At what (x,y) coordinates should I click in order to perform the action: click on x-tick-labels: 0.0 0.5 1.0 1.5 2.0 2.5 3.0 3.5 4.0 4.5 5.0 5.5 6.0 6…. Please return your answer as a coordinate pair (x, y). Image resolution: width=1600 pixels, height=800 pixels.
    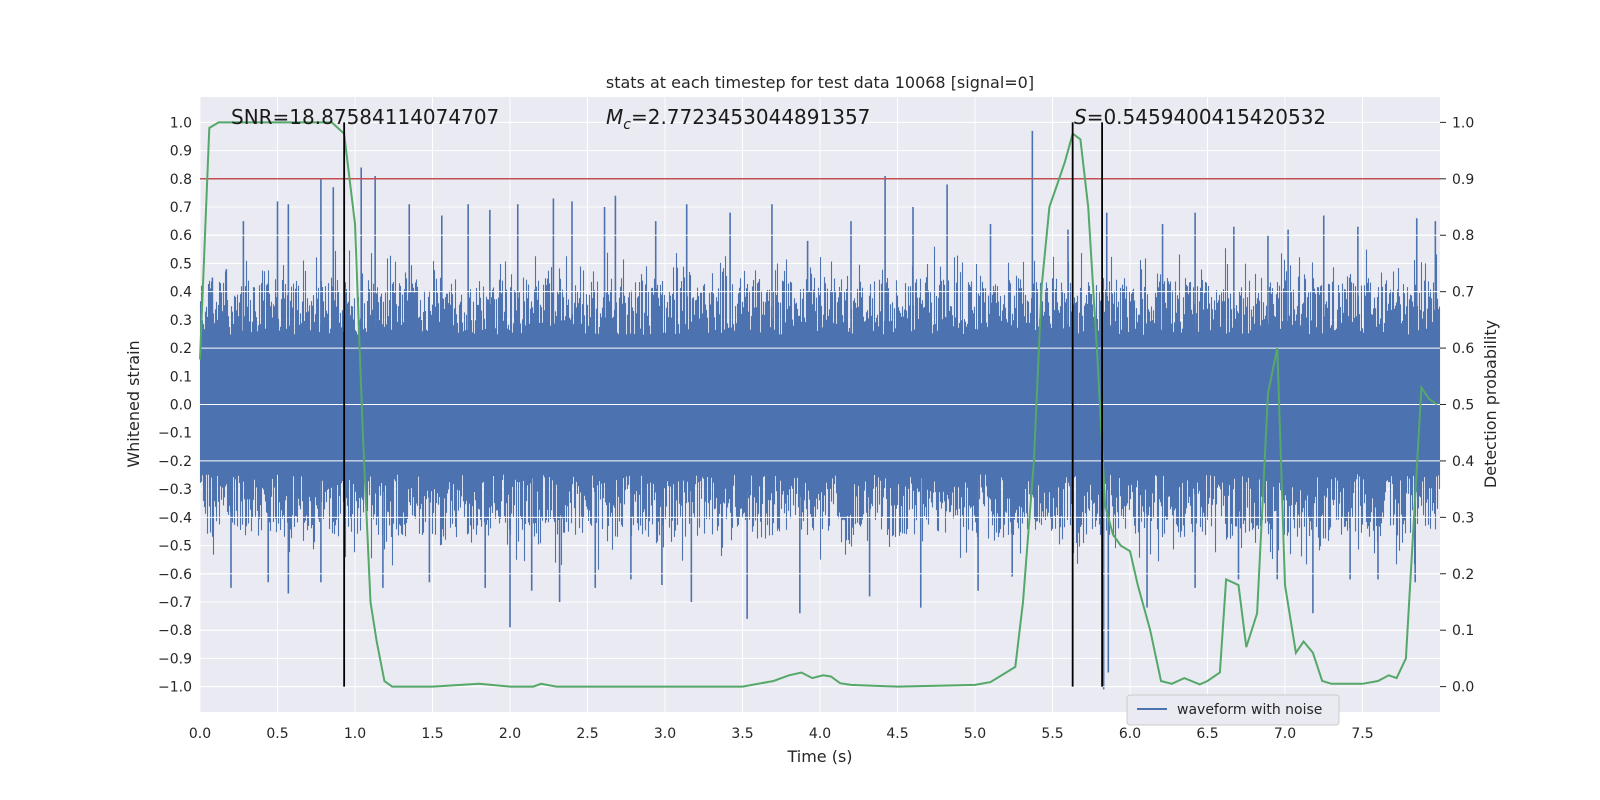
    Looking at the image, I should click on (781, 734).